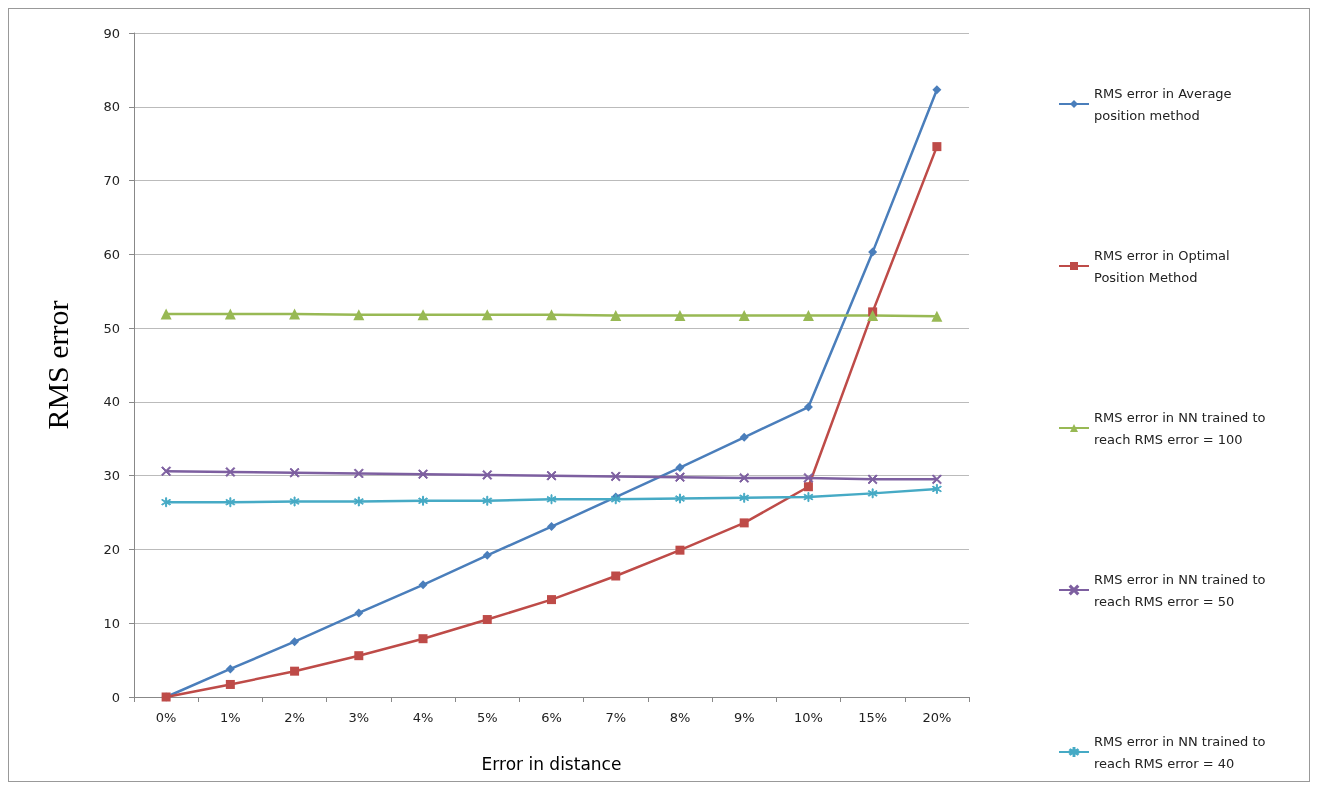  What do you see at coordinates (744, 717) in the screenshot?
I see `x-tick-label: 9%` at bounding box center [744, 717].